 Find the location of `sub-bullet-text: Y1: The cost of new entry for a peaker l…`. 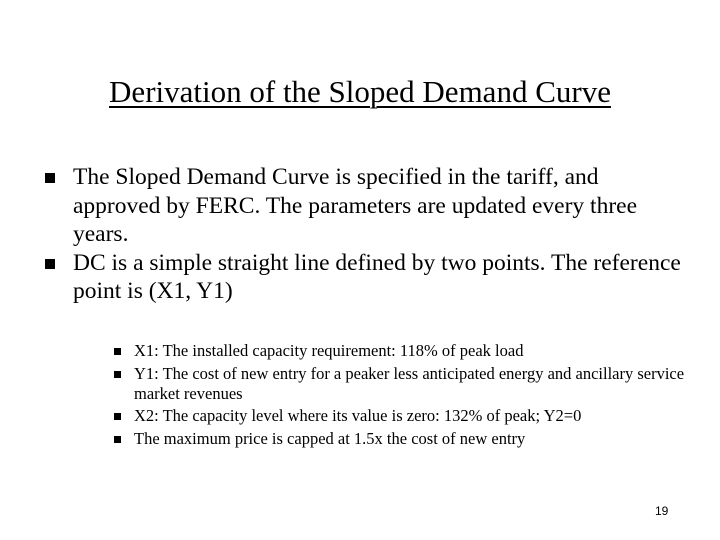

sub-bullet-text: Y1: The cost of new entry for a peaker l… is located at coordinates (409, 383).